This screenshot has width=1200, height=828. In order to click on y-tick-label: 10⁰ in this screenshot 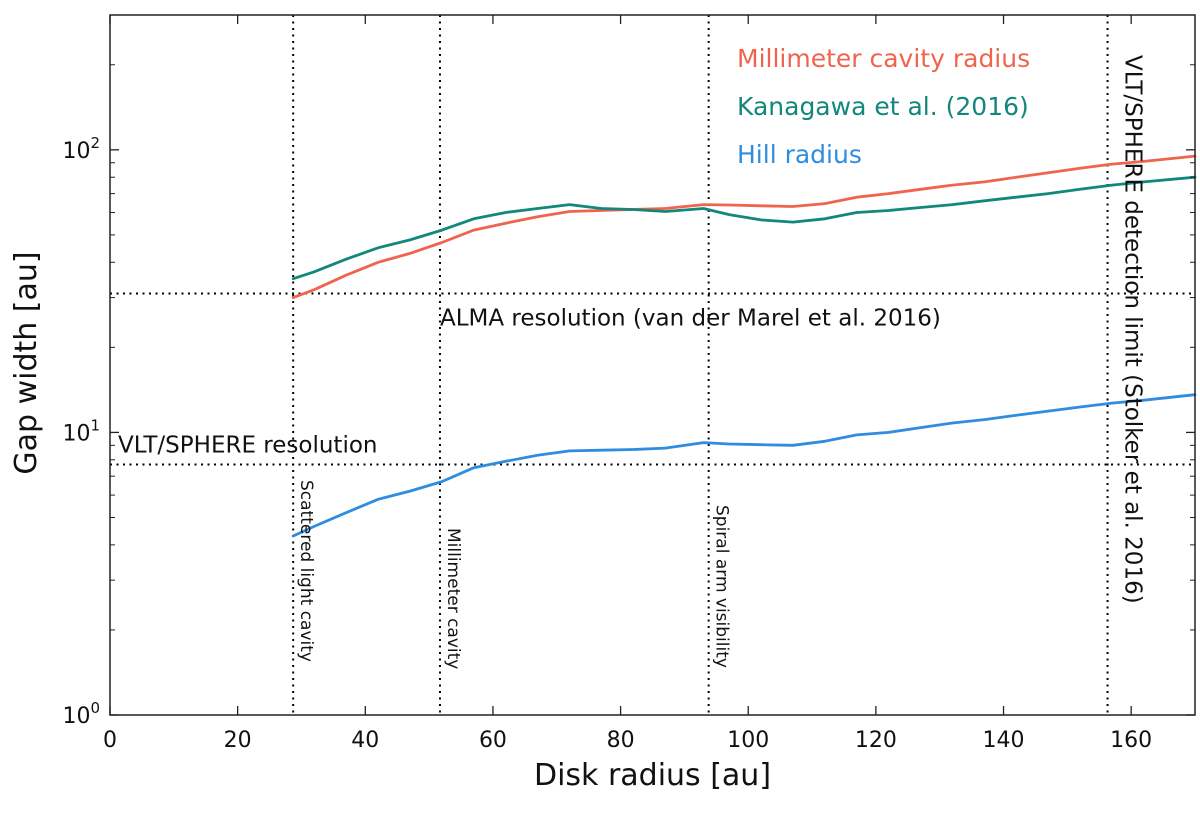, I will do `click(81, 714)`.